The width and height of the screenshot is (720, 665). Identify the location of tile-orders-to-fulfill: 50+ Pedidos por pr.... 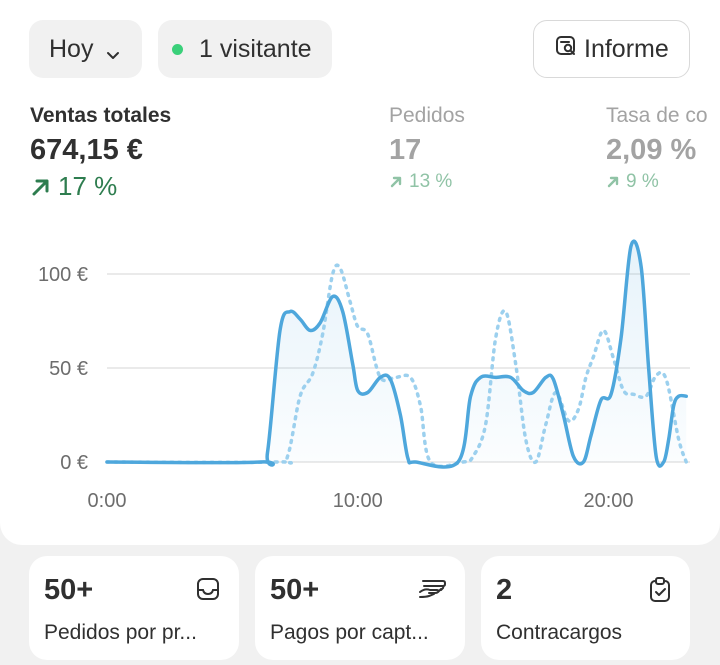
(134, 608).